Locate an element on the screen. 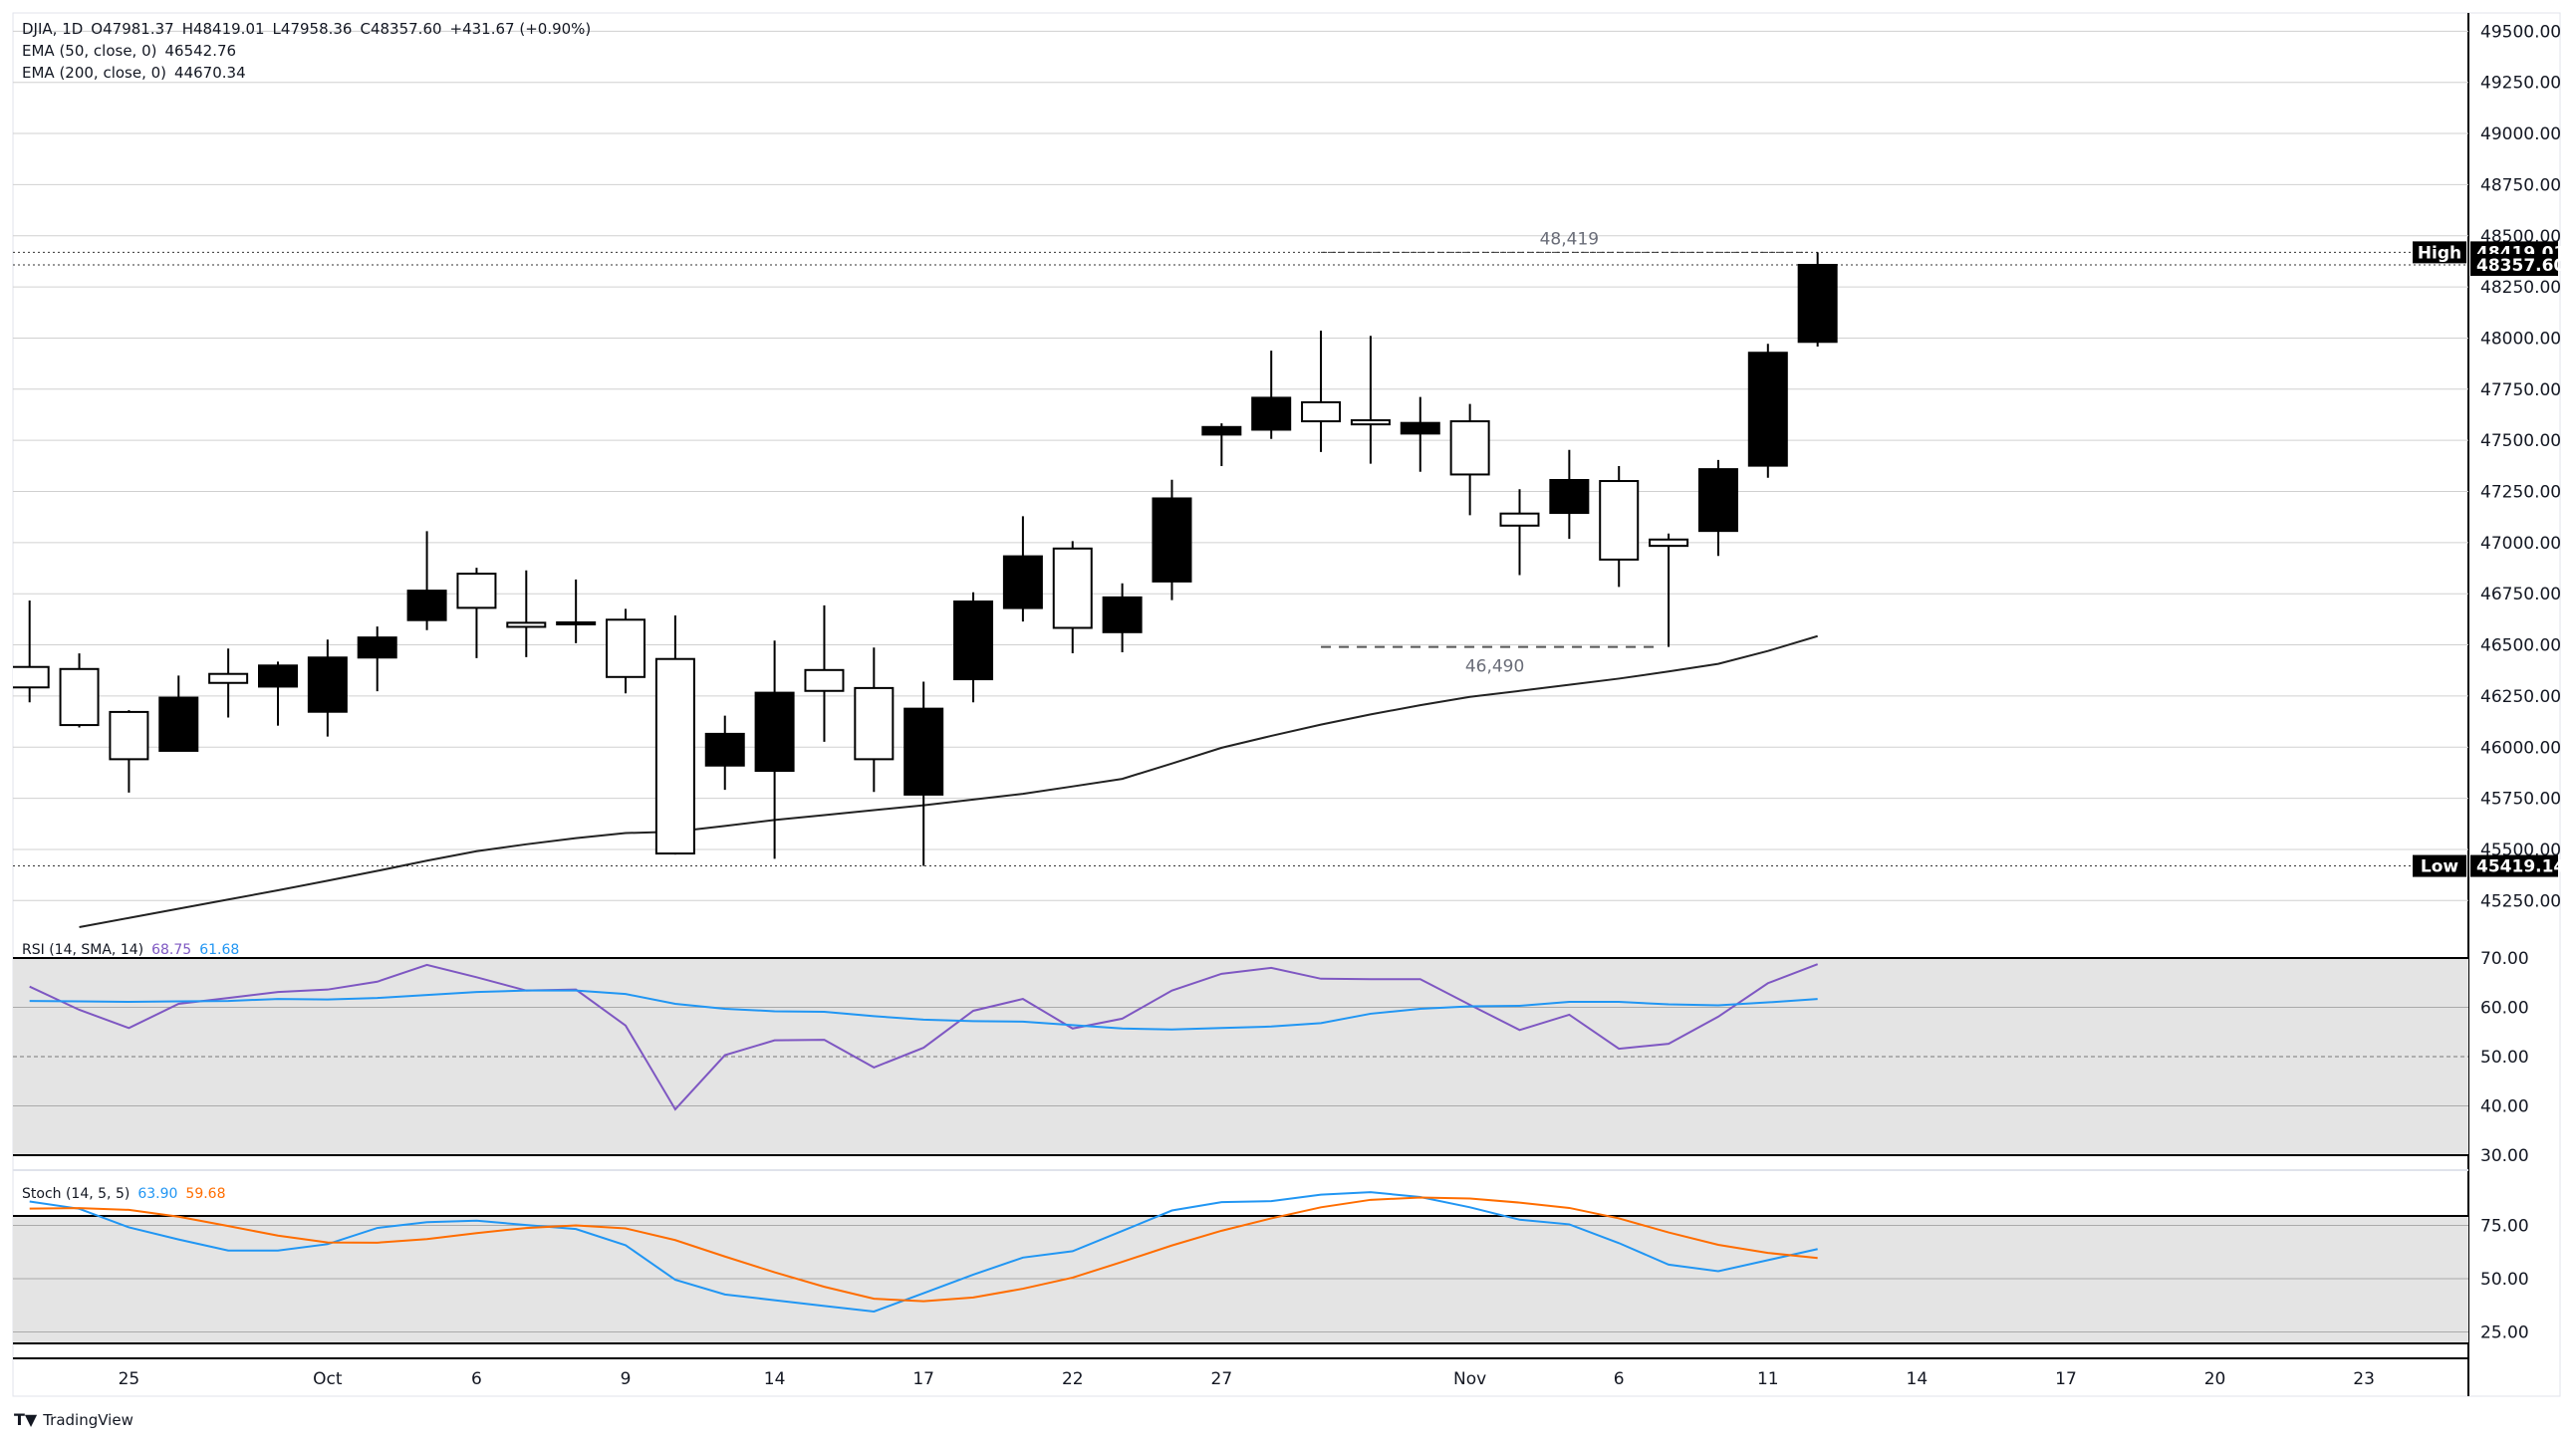 The image size is (2576, 1442). low-value: L47958.36 is located at coordinates (312, 29).